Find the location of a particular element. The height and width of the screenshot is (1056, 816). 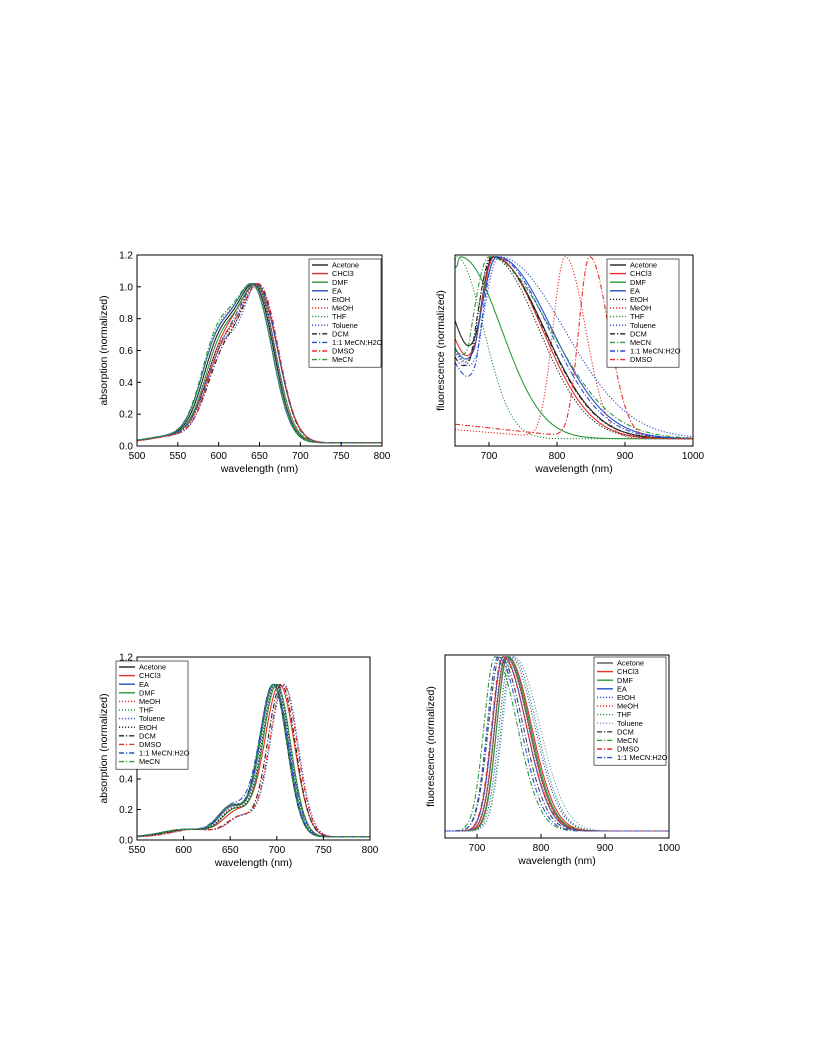

x-tick-label: 900 is located at coordinates (625, 456).